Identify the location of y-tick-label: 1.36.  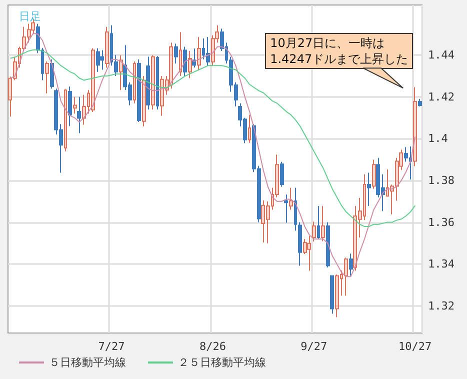
(441, 222).